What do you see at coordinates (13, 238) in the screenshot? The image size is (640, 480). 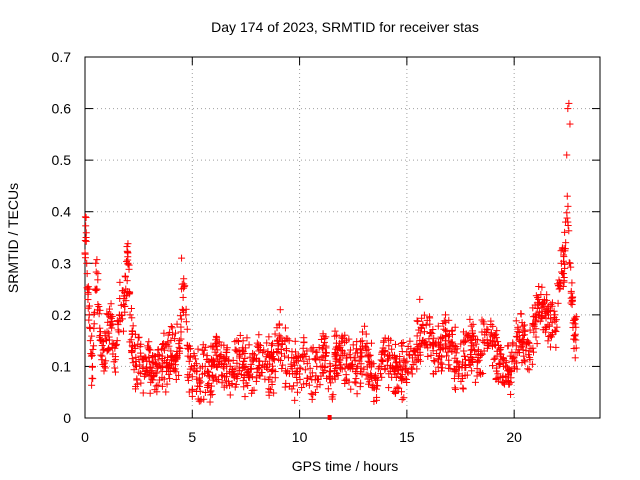 I see `y-axis-label: SRMTID / TECUs` at bounding box center [13, 238].